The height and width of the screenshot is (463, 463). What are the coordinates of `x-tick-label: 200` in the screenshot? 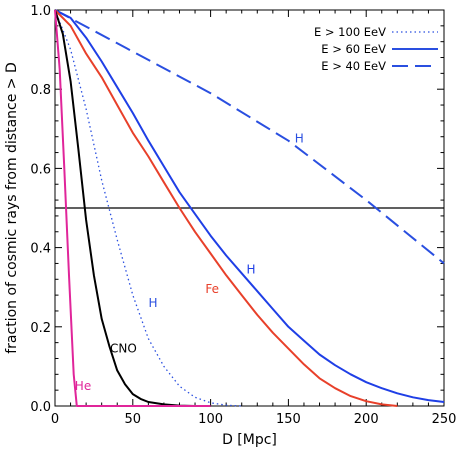 It's located at (366, 419).